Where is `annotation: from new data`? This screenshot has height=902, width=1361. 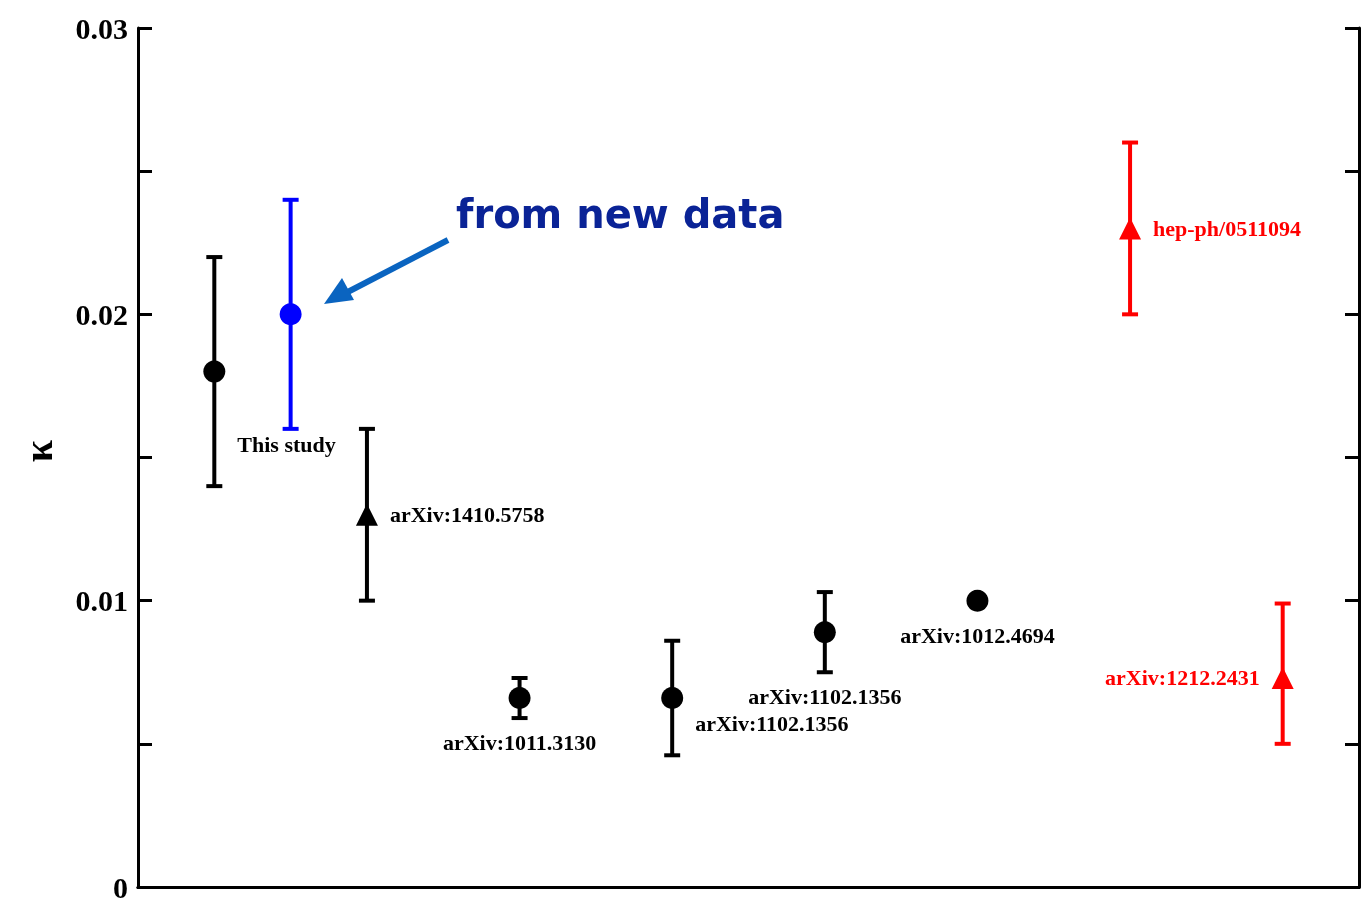 annotation: from new data is located at coordinates (620, 214).